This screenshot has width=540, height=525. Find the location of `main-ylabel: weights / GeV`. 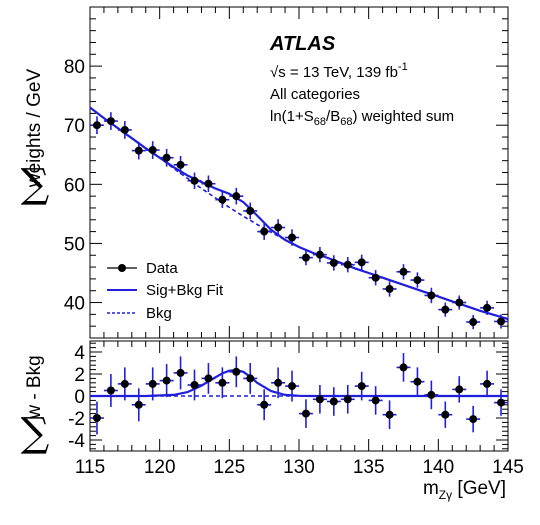

main-ylabel: weights / GeV is located at coordinates (34, 129).